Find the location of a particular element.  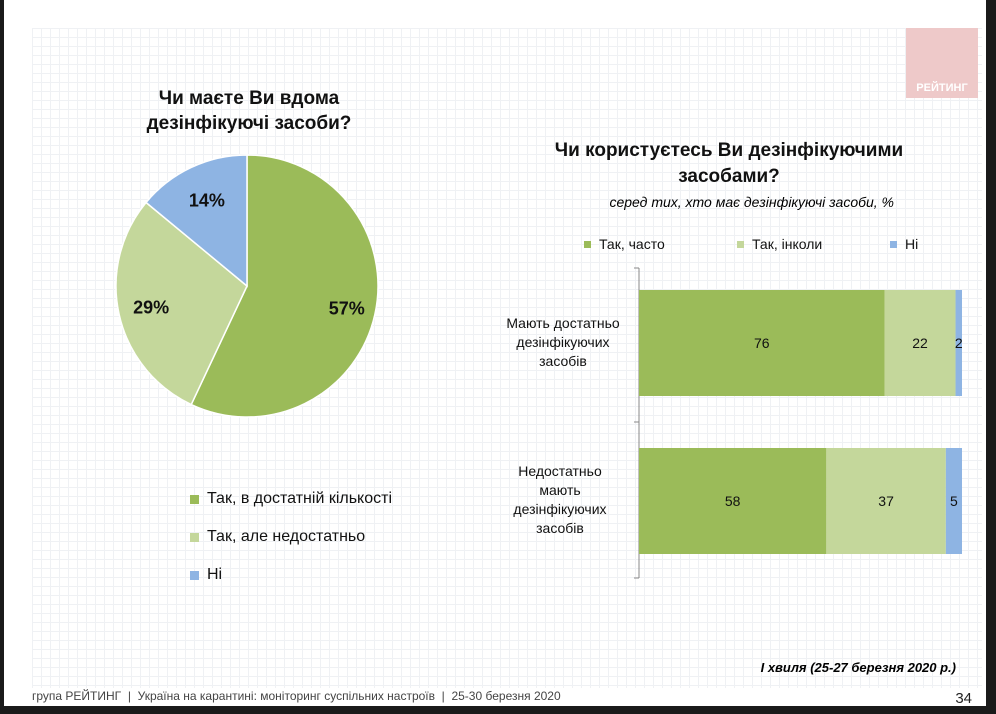

legend-item: Так, в достатній кількості is located at coordinates (291, 499).